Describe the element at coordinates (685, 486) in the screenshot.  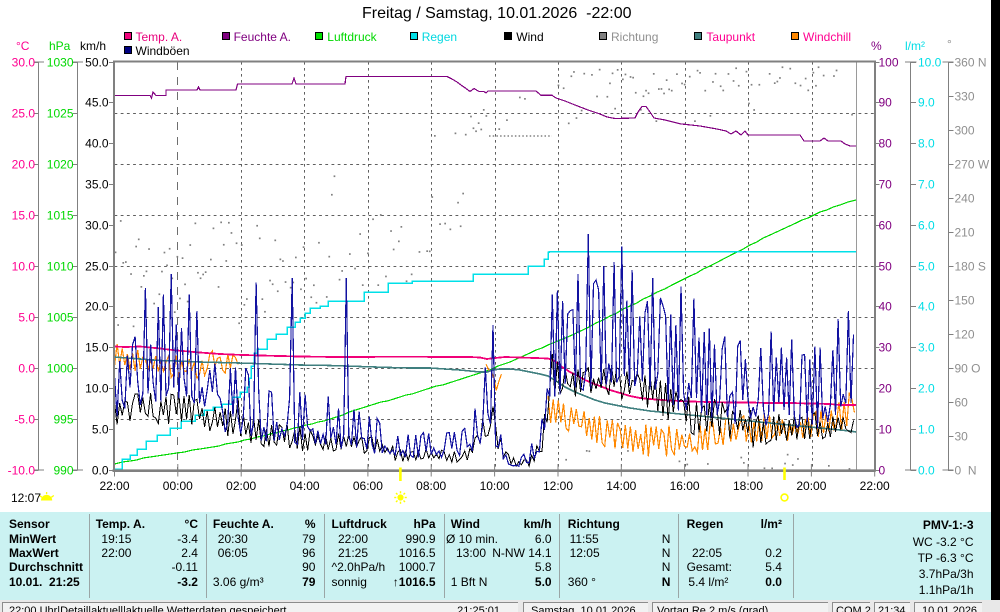
I see `svg-text: 16:00` at that location.